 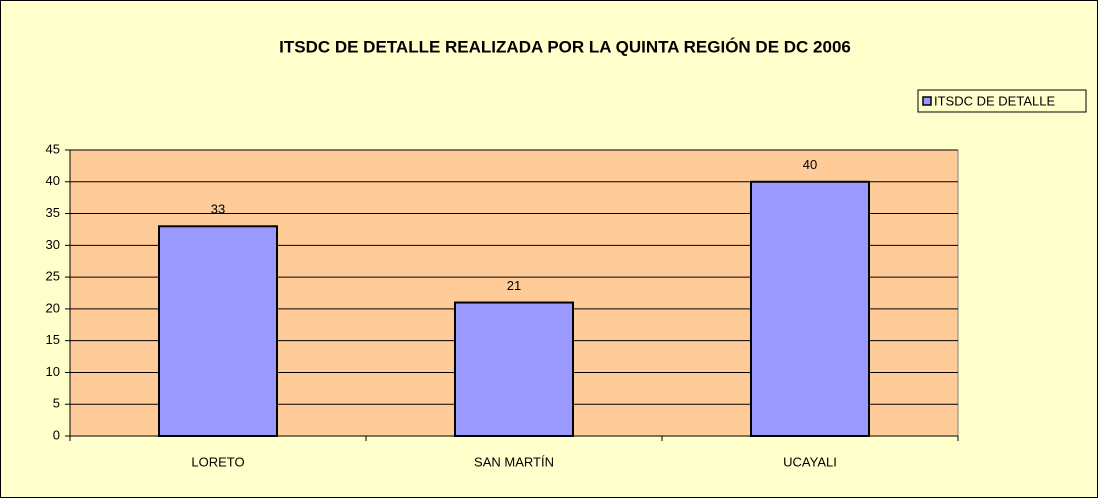 I want to click on y-tick-label: 10, so click(x=53, y=371).